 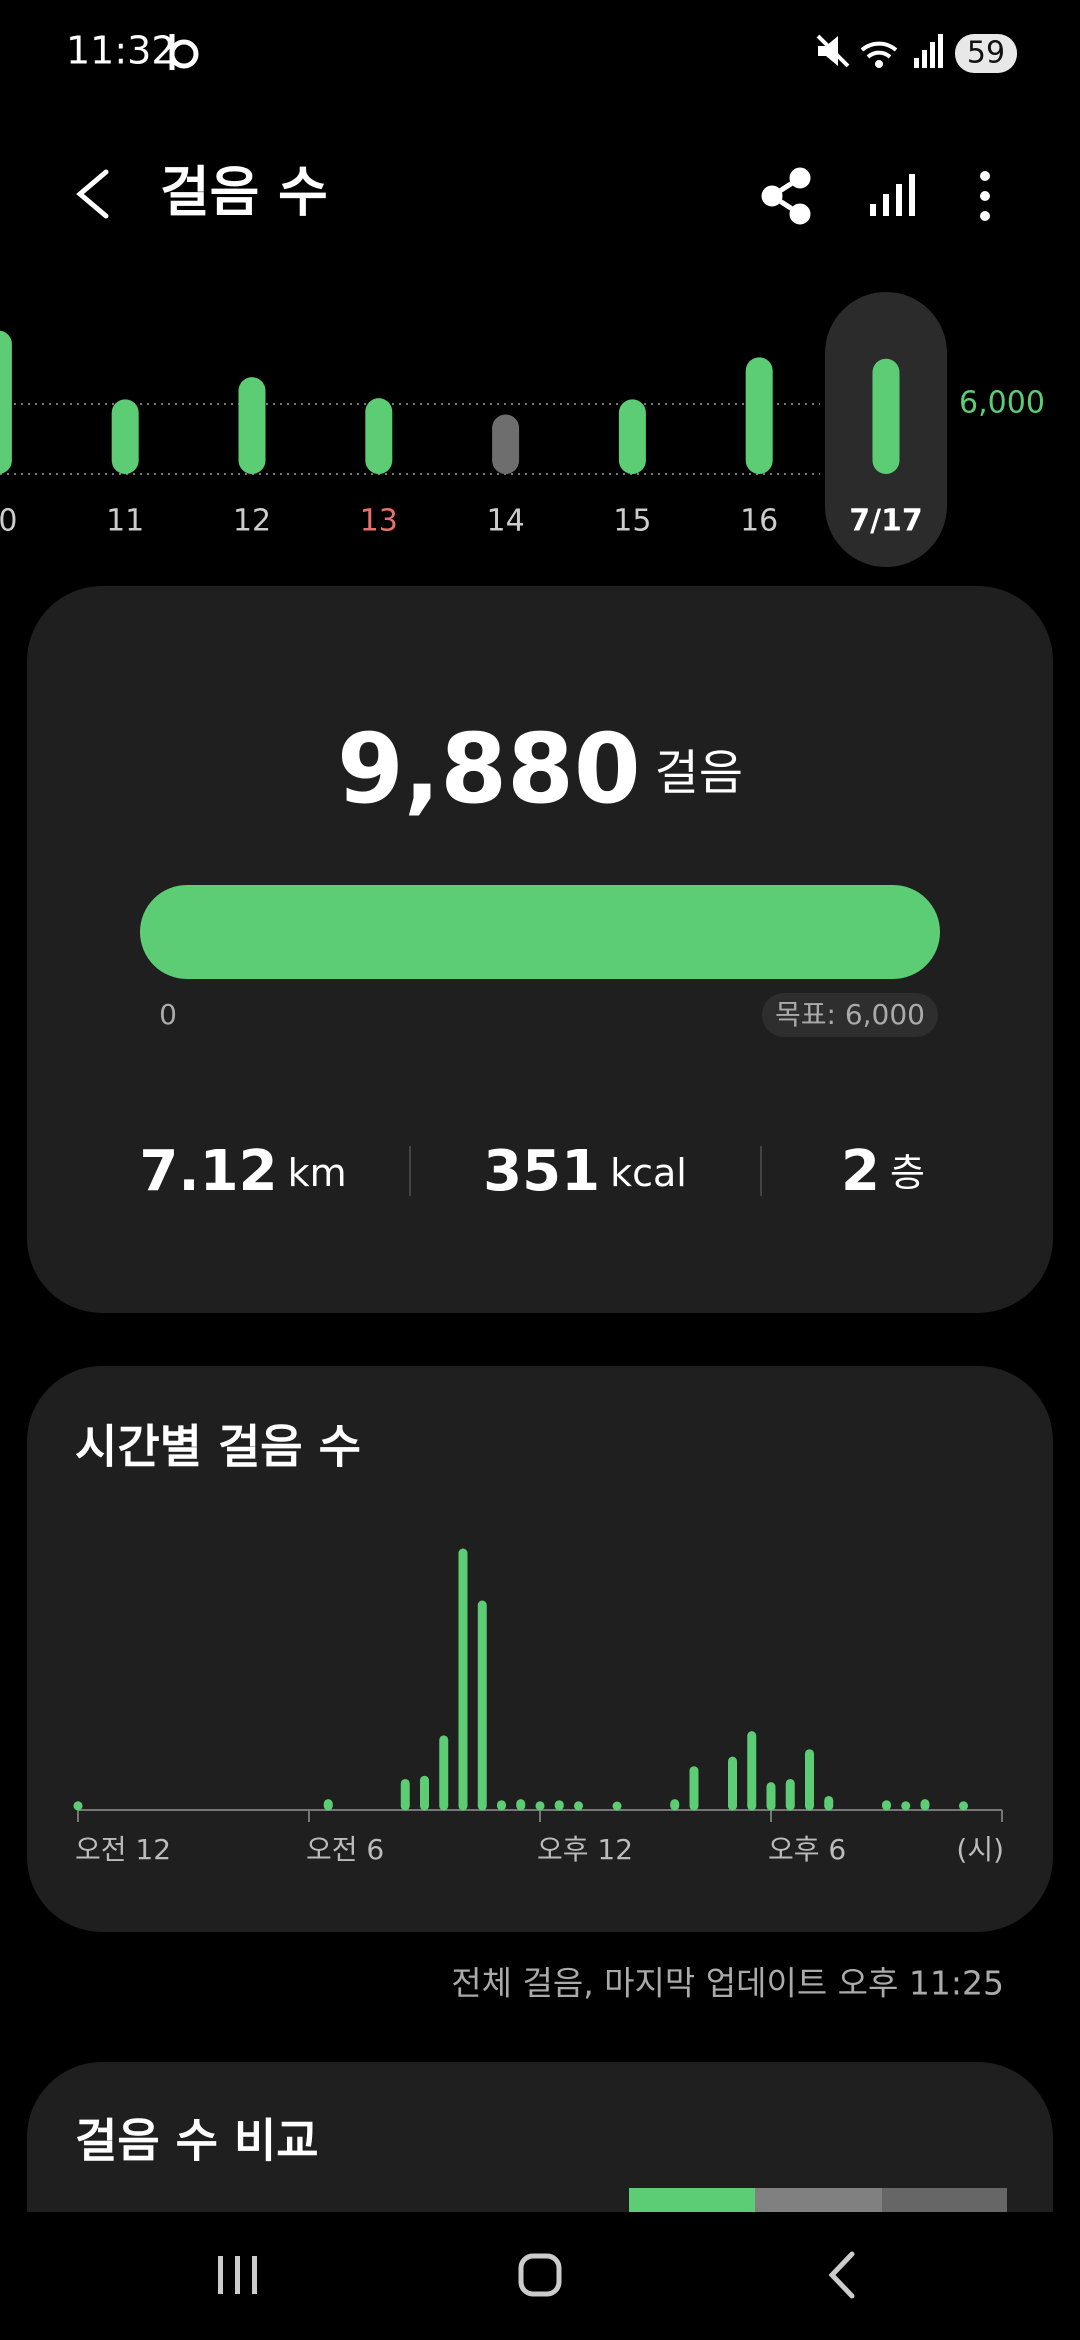 I want to click on status-app-icon, so click(x=184, y=52).